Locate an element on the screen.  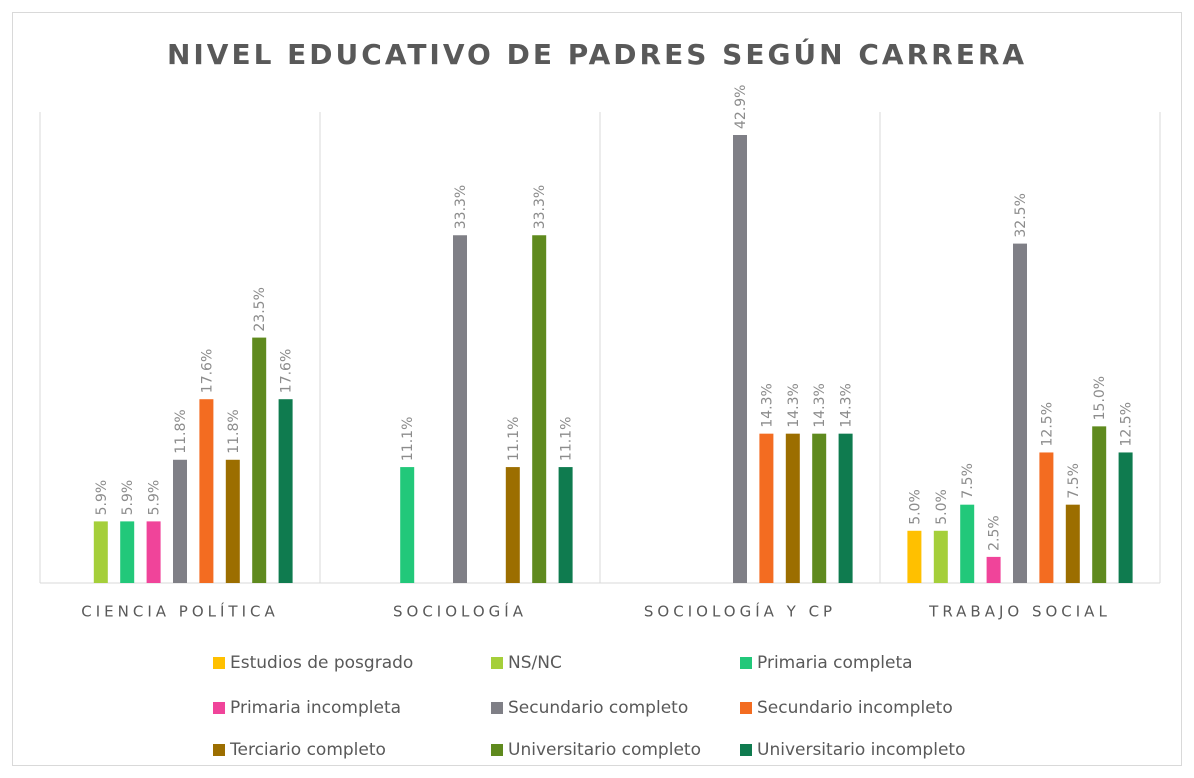
legend-label: Universitario completo is located at coordinates (604, 750).